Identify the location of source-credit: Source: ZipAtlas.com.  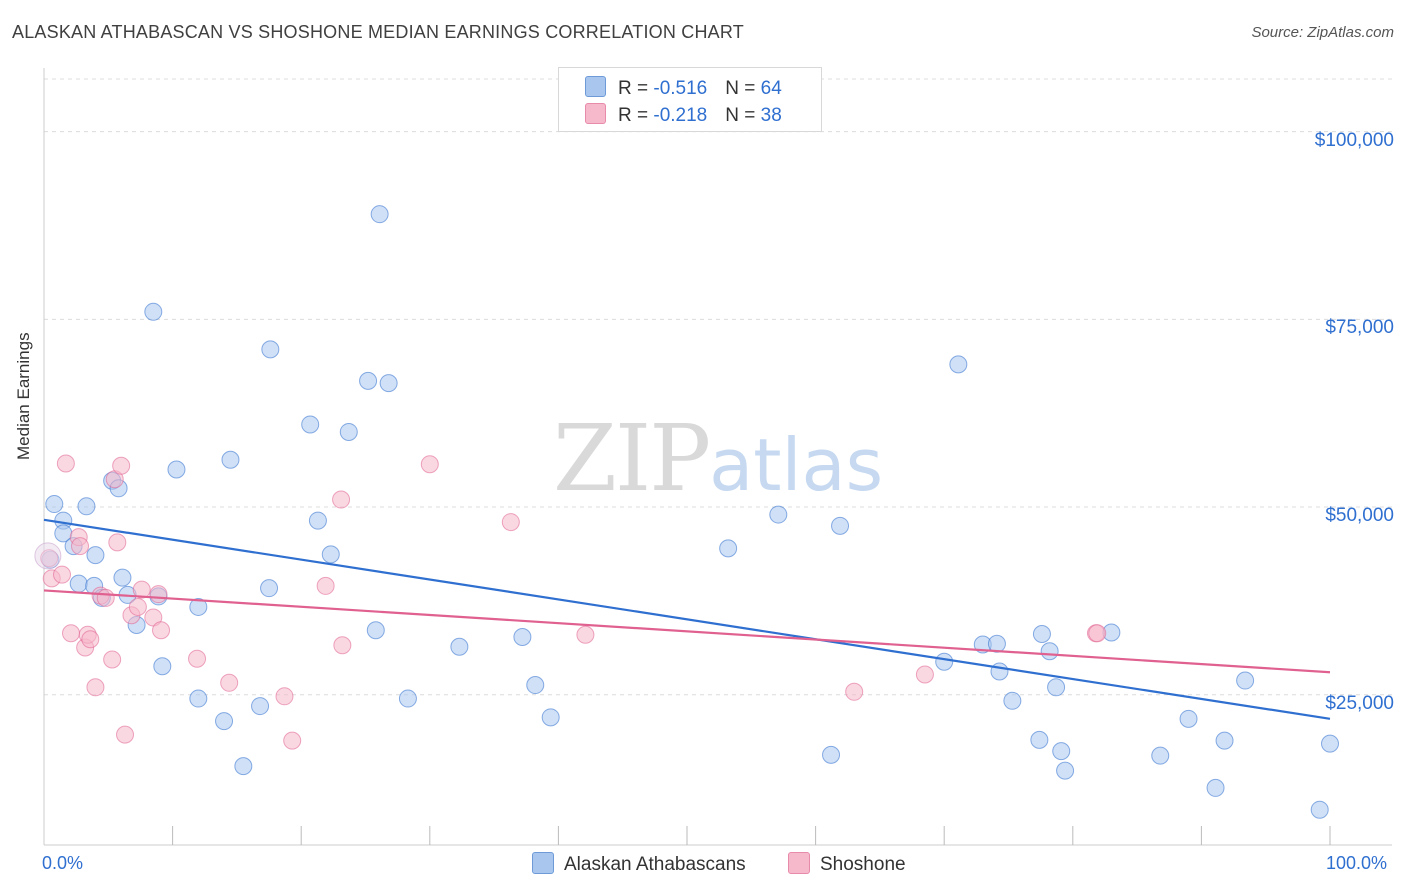
(1322, 32).